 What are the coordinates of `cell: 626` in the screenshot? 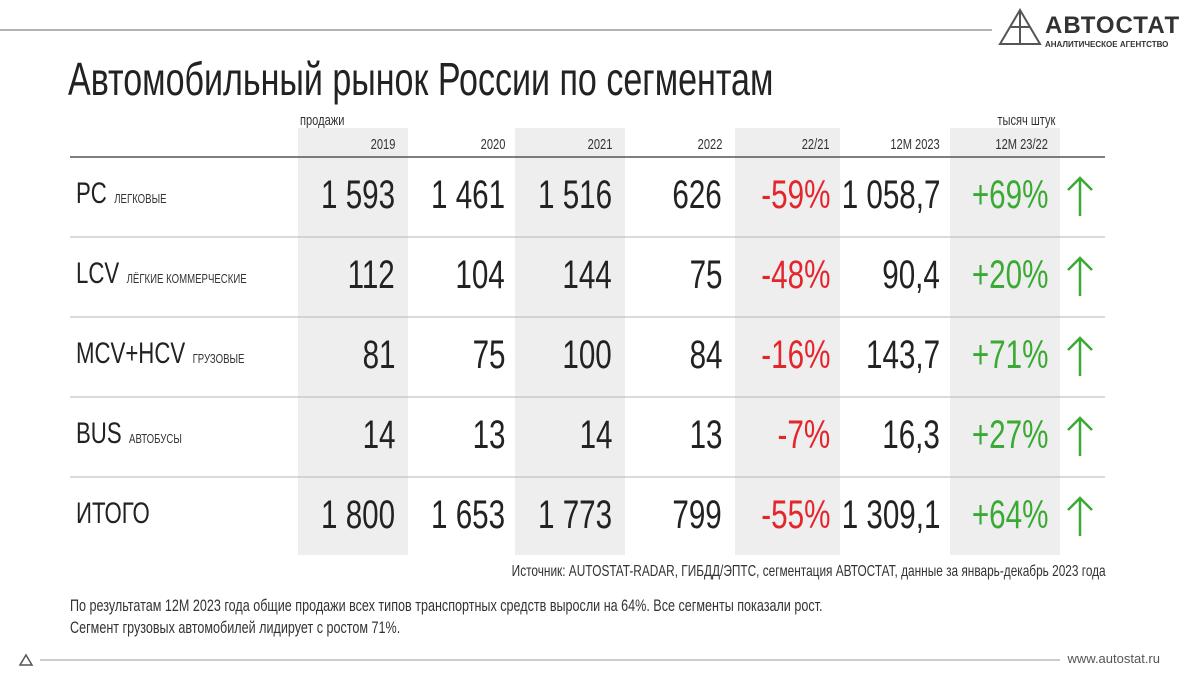 It's located at (697, 195).